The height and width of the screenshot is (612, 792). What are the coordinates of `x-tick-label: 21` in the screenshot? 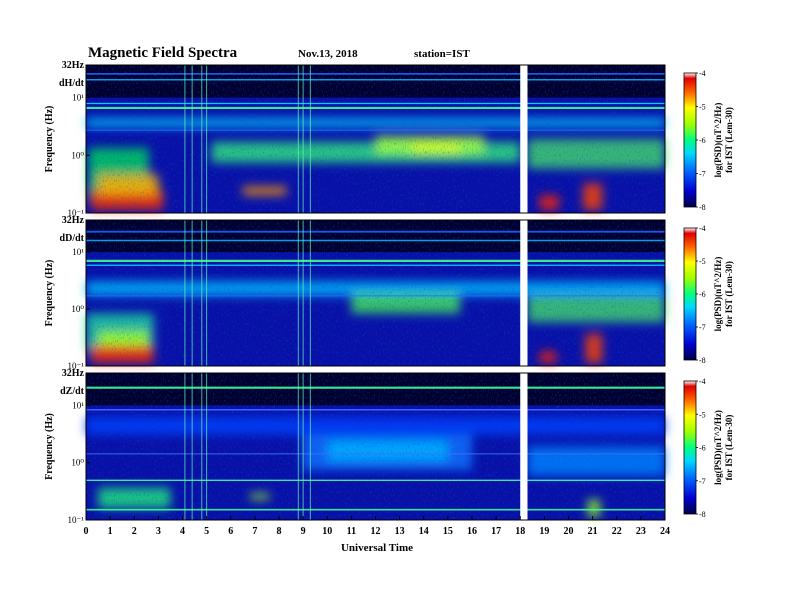 It's located at (593, 531).